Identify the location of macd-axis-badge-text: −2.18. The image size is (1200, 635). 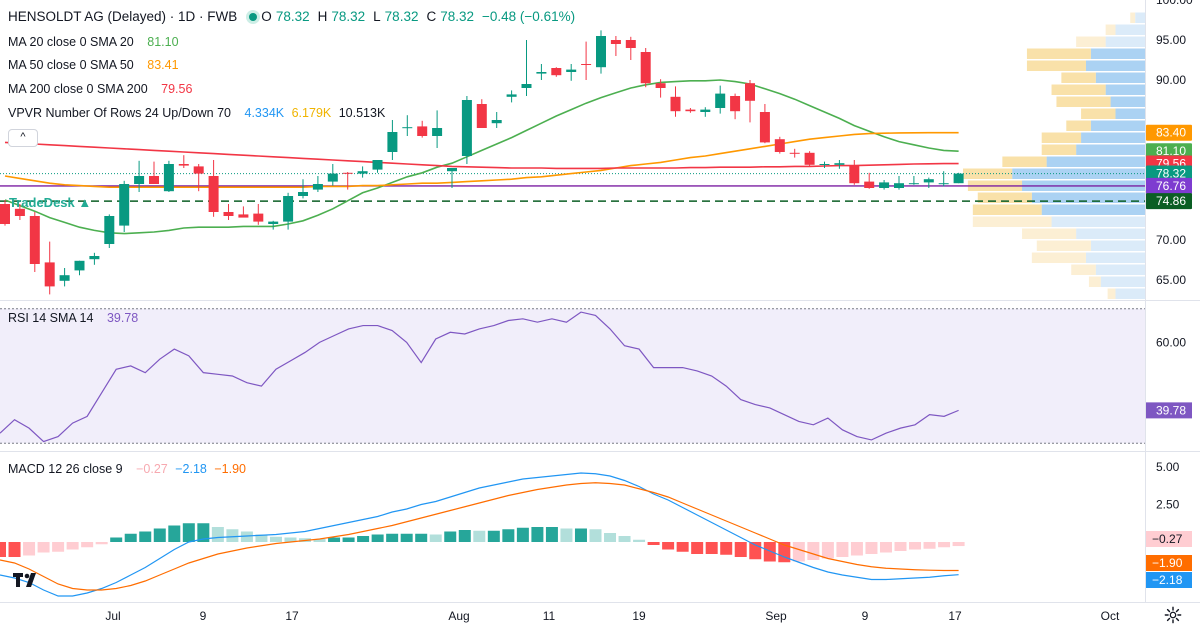
(1167, 580).